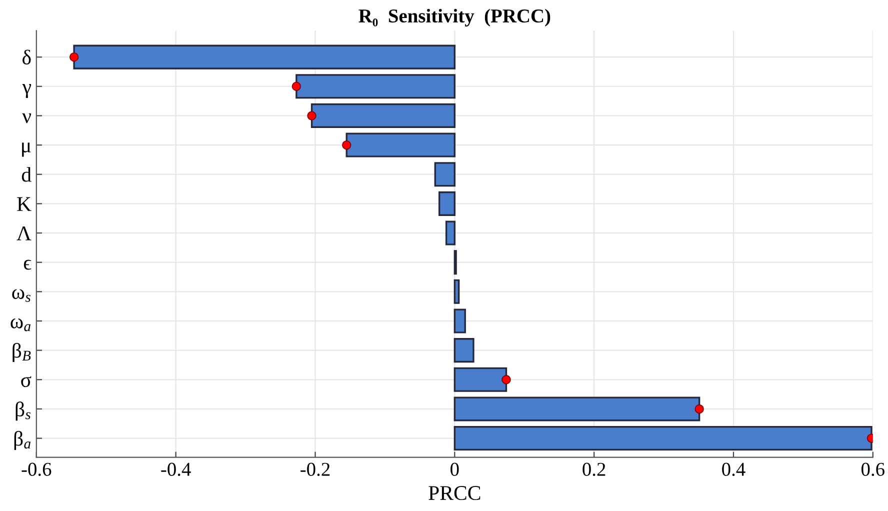 The height and width of the screenshot is (511, 888). Describe the element at coordinates (27, 118) in the screenshot. I see `y-tick-label: ν` at that location.